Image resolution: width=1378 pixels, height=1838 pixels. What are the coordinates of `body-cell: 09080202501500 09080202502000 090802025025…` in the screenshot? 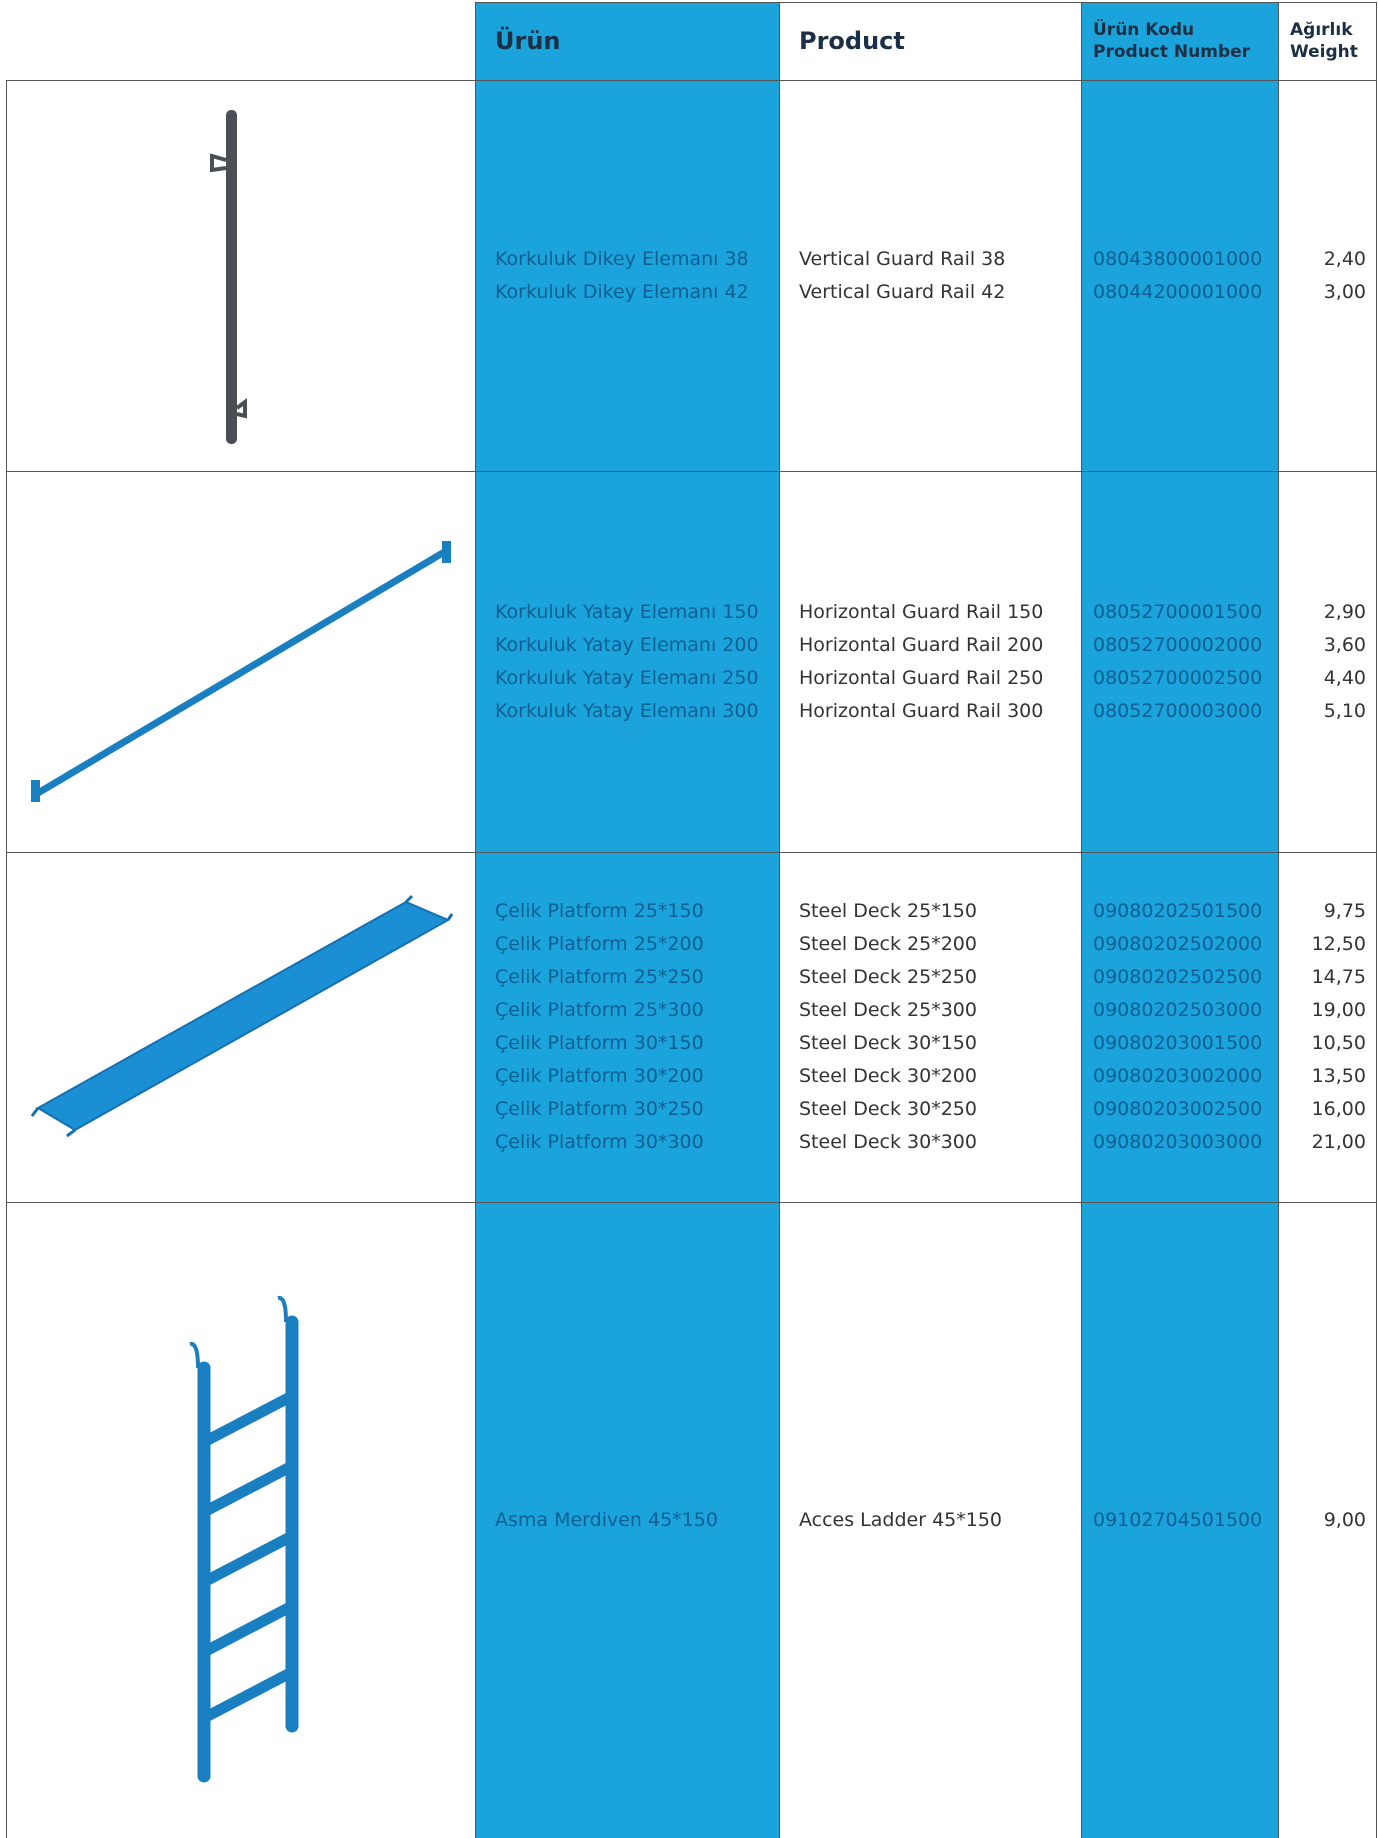 It's located at (1179, 1027).